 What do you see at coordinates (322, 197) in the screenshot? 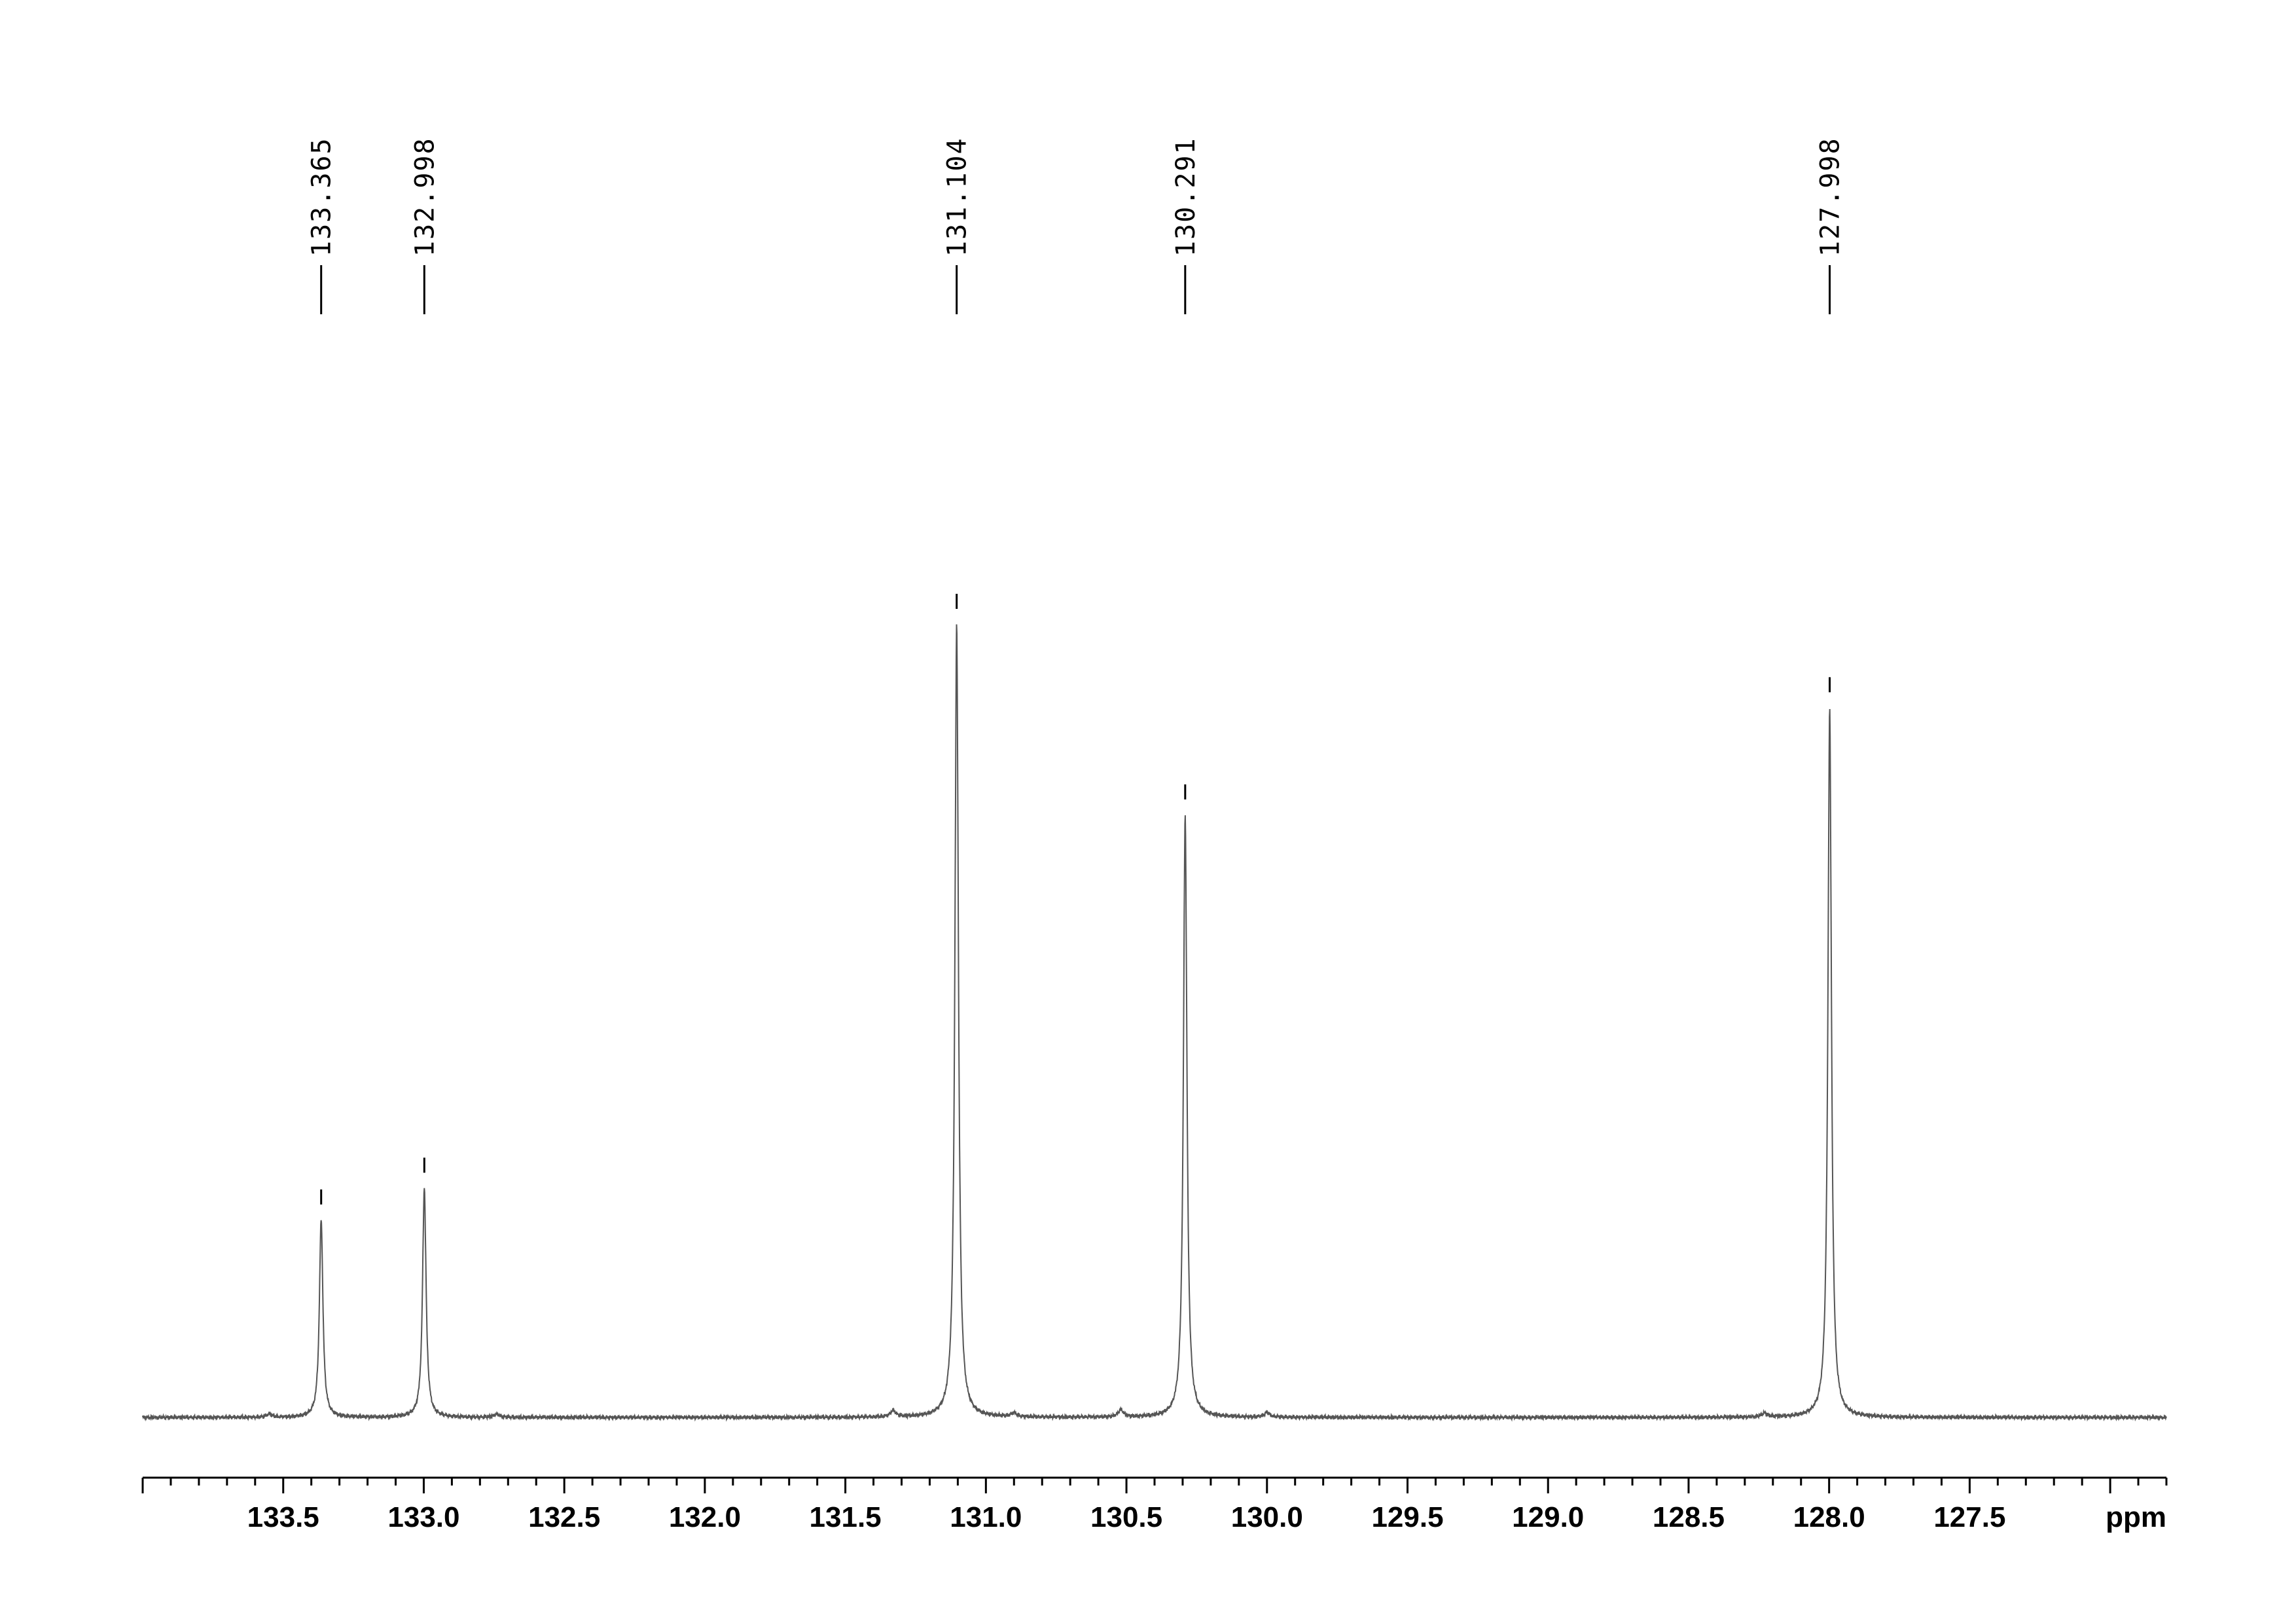
I see `peak-label: 133.365` at bounding box center [322, 197].